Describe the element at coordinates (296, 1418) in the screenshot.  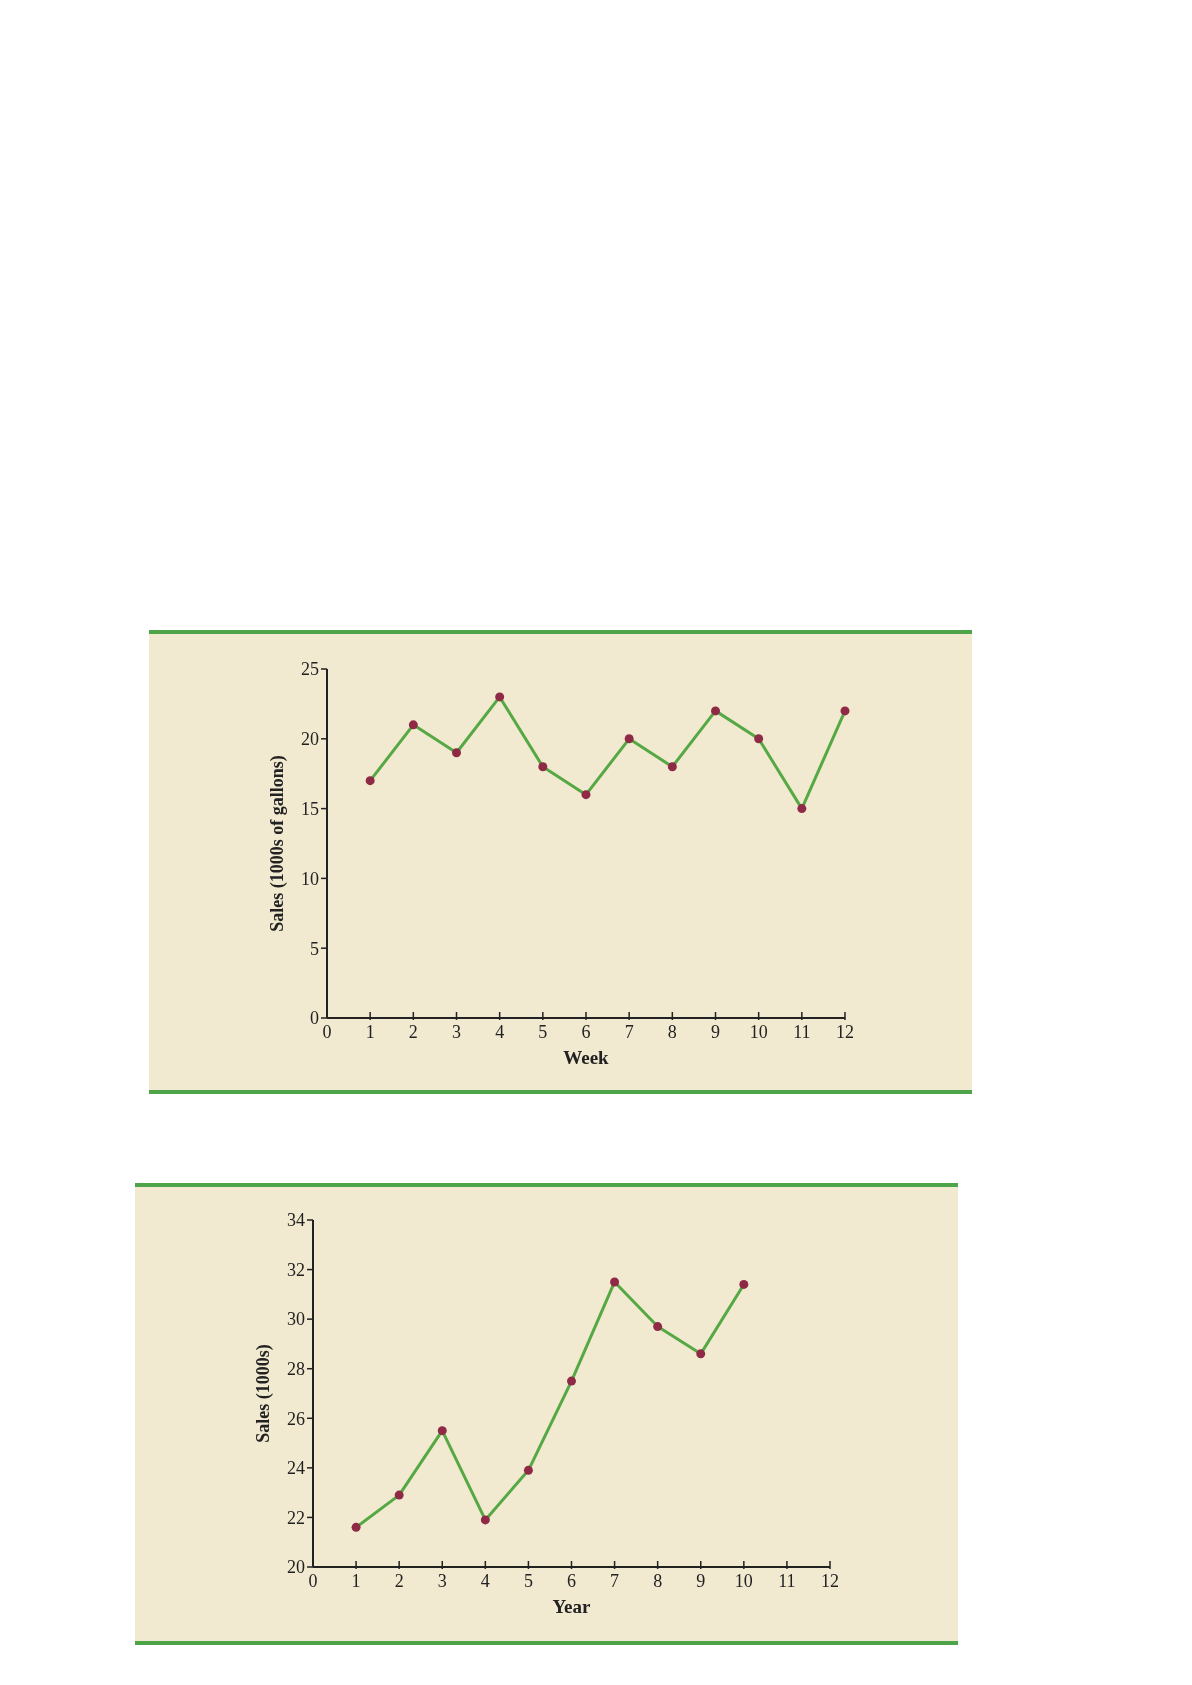
I see `y-tick-label: 26` at that location.